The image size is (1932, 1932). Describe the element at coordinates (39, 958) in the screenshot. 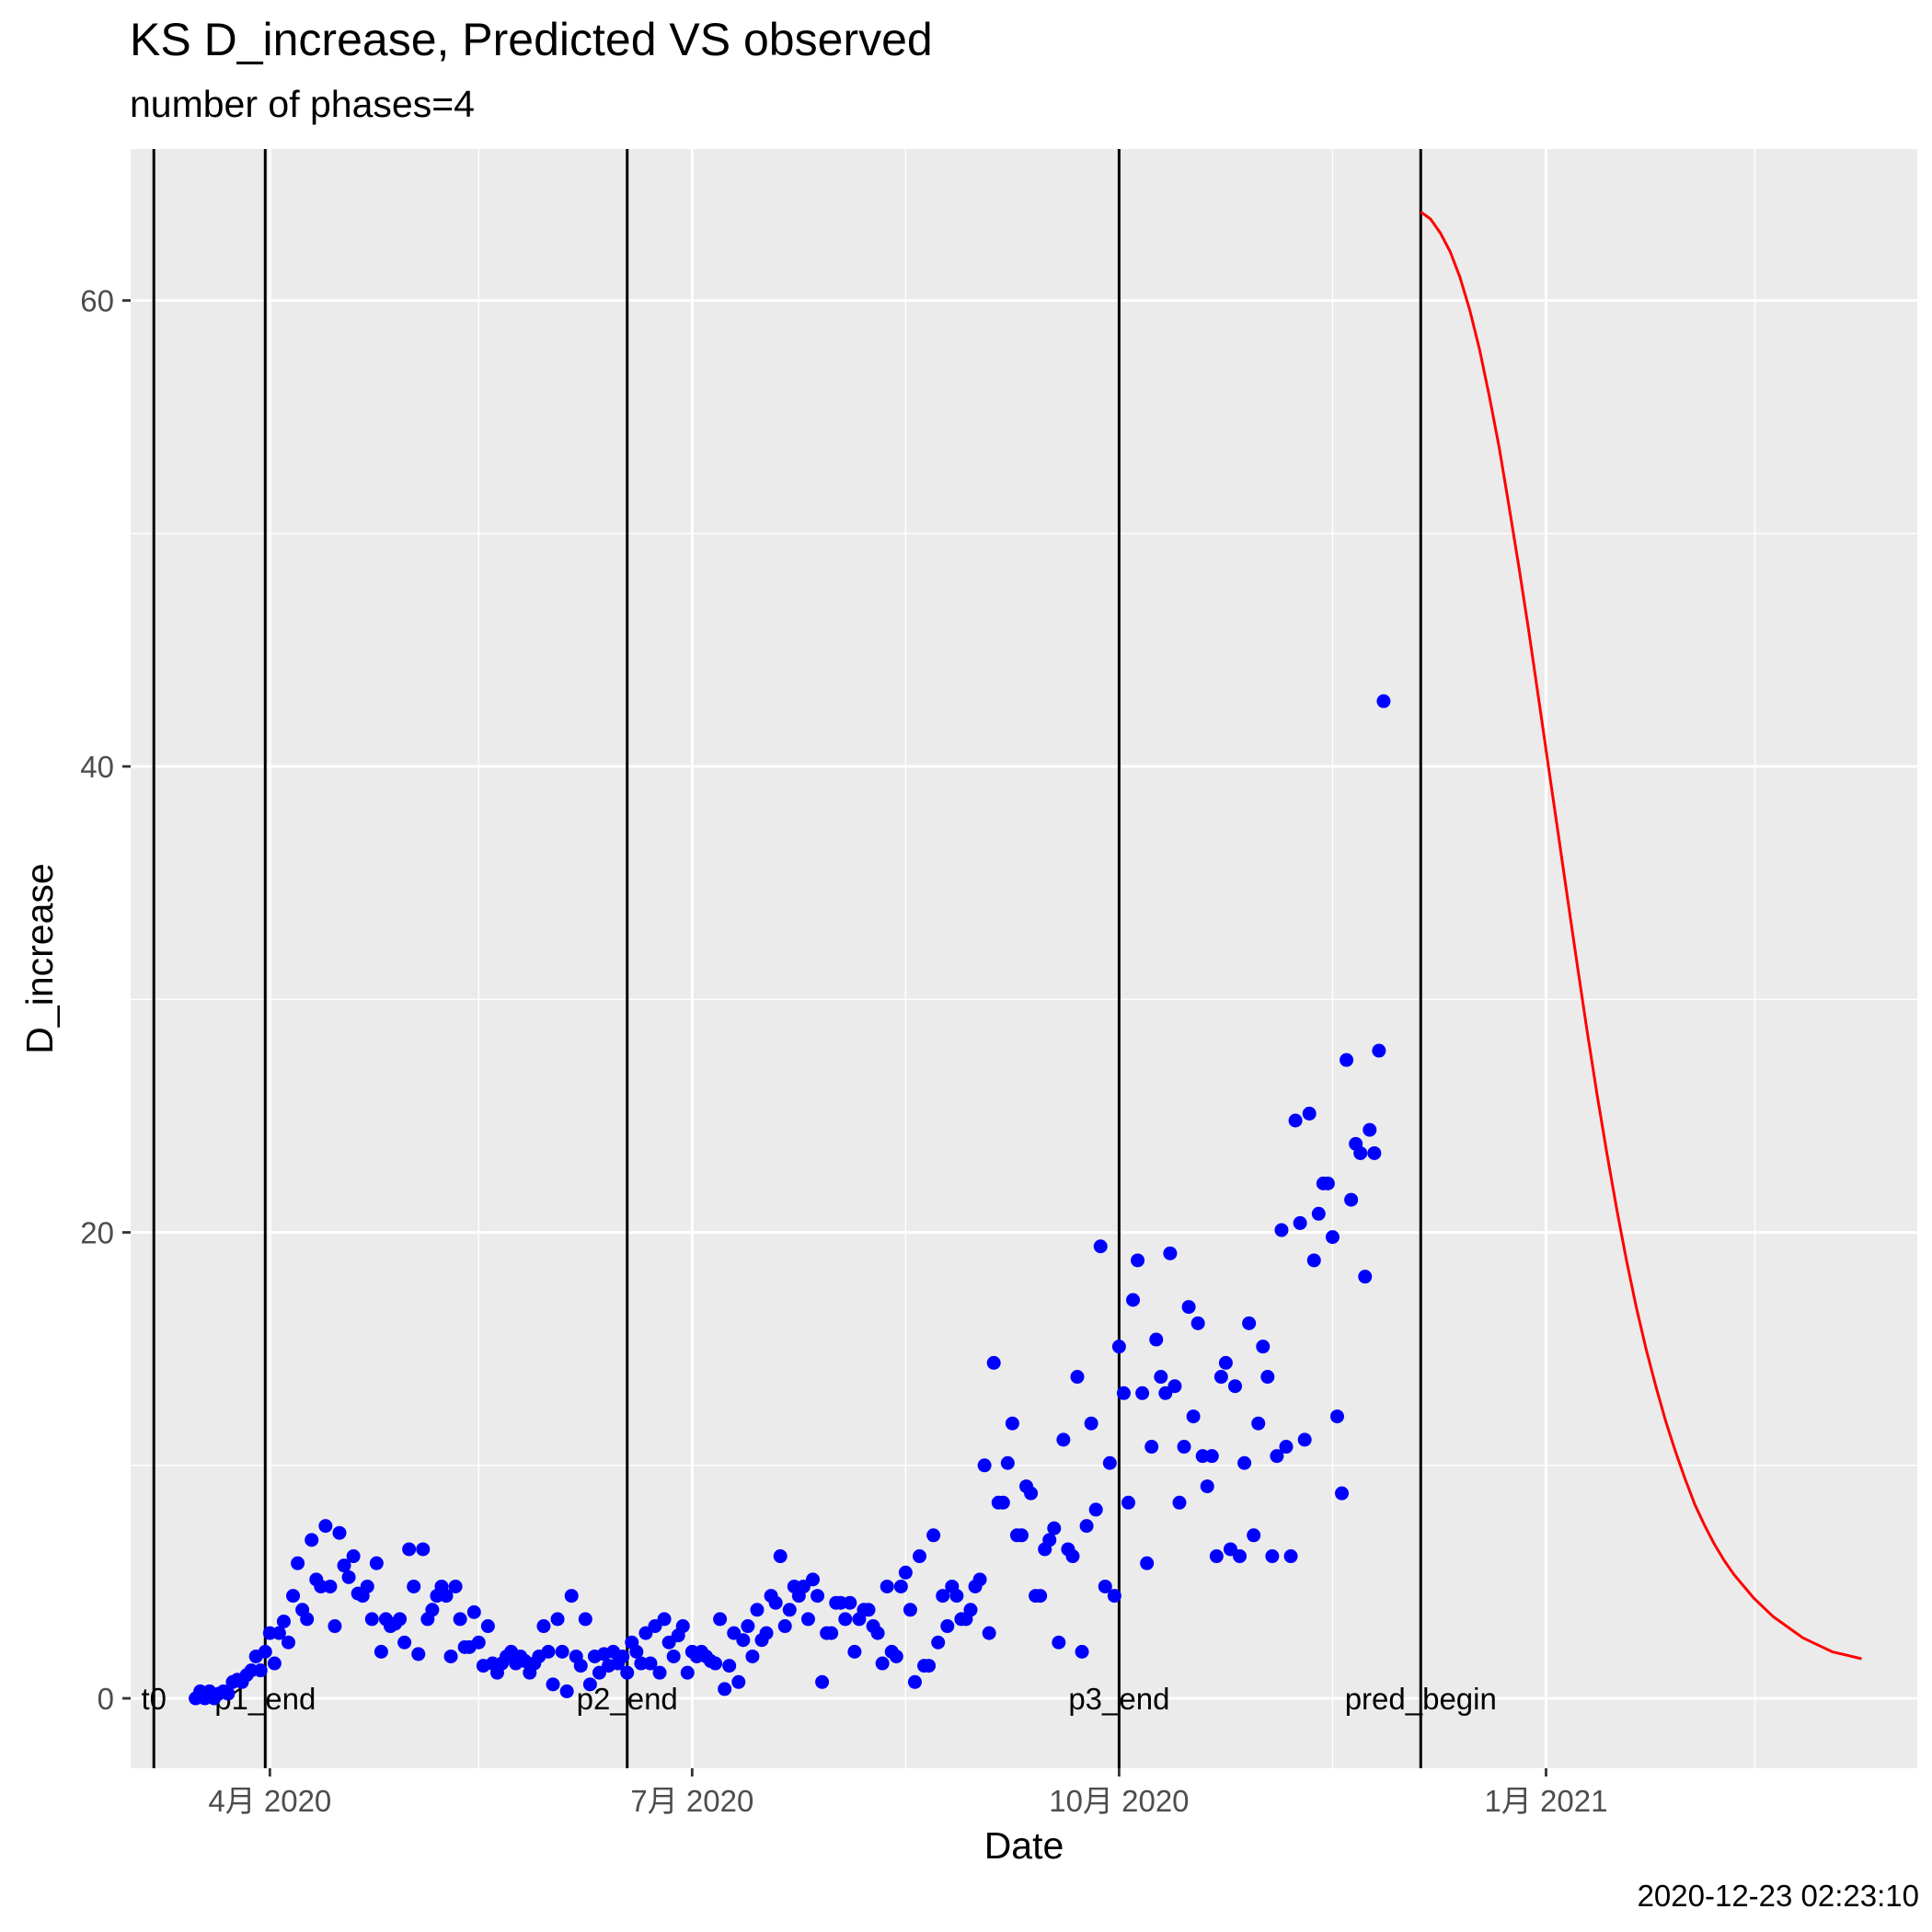

I see `y-axis-title: D_increase` at that location.